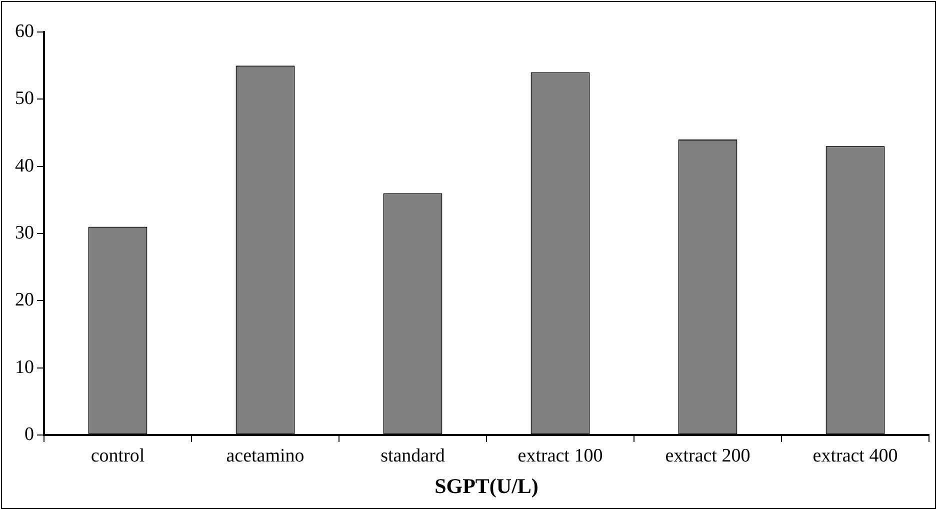 The width and height of the screenshot is (937, 510). I want to click on x-tick-label: extract 400, so click(855, 455).